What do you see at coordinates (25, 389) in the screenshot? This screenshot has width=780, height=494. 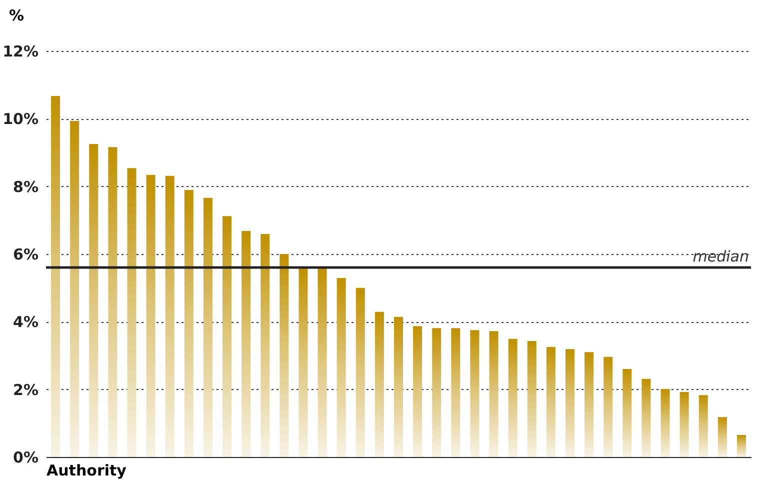 I see `y-tick-label: 2%` at bounding box center [25, 389].